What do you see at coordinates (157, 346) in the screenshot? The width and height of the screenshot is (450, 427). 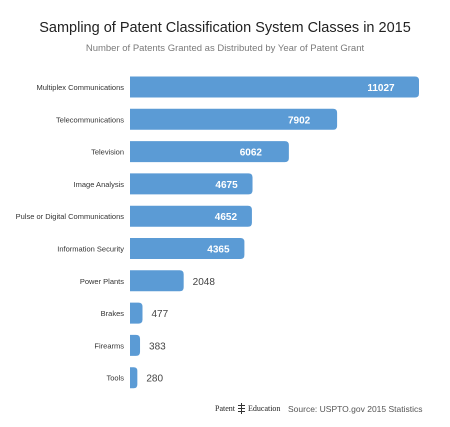 I see `value-label: 383` at bounding box center [157, 346].